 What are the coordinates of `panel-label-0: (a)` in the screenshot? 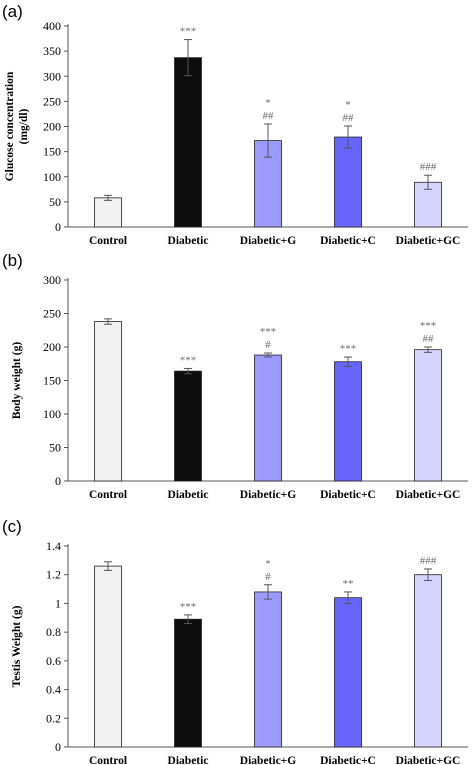 It's located at (12, 11).